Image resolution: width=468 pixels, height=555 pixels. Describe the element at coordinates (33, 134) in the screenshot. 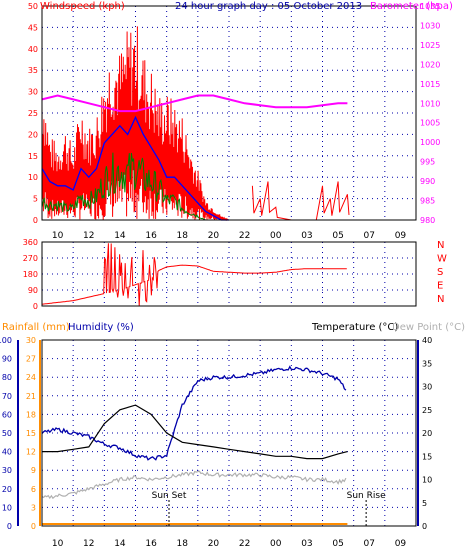

I see `wind-y-tick: 20` at that location.